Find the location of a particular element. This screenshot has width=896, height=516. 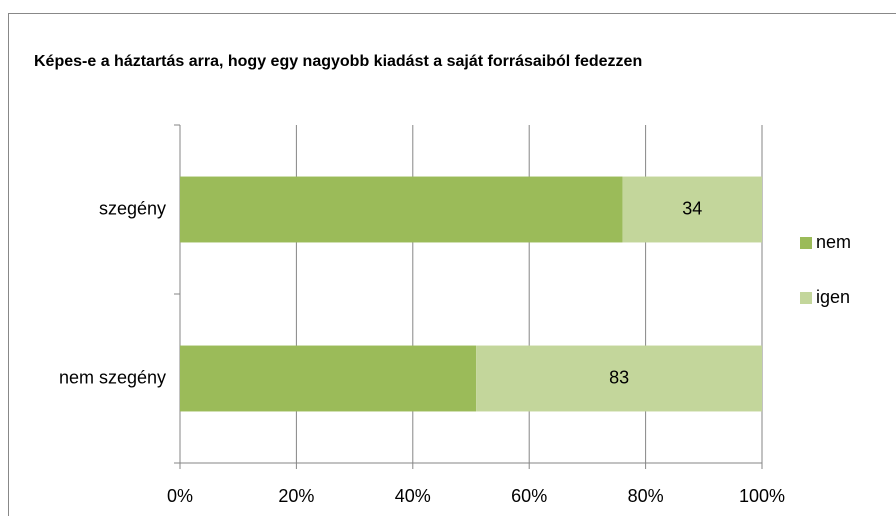

legend-label: nem is located at coordinates (833, 242).